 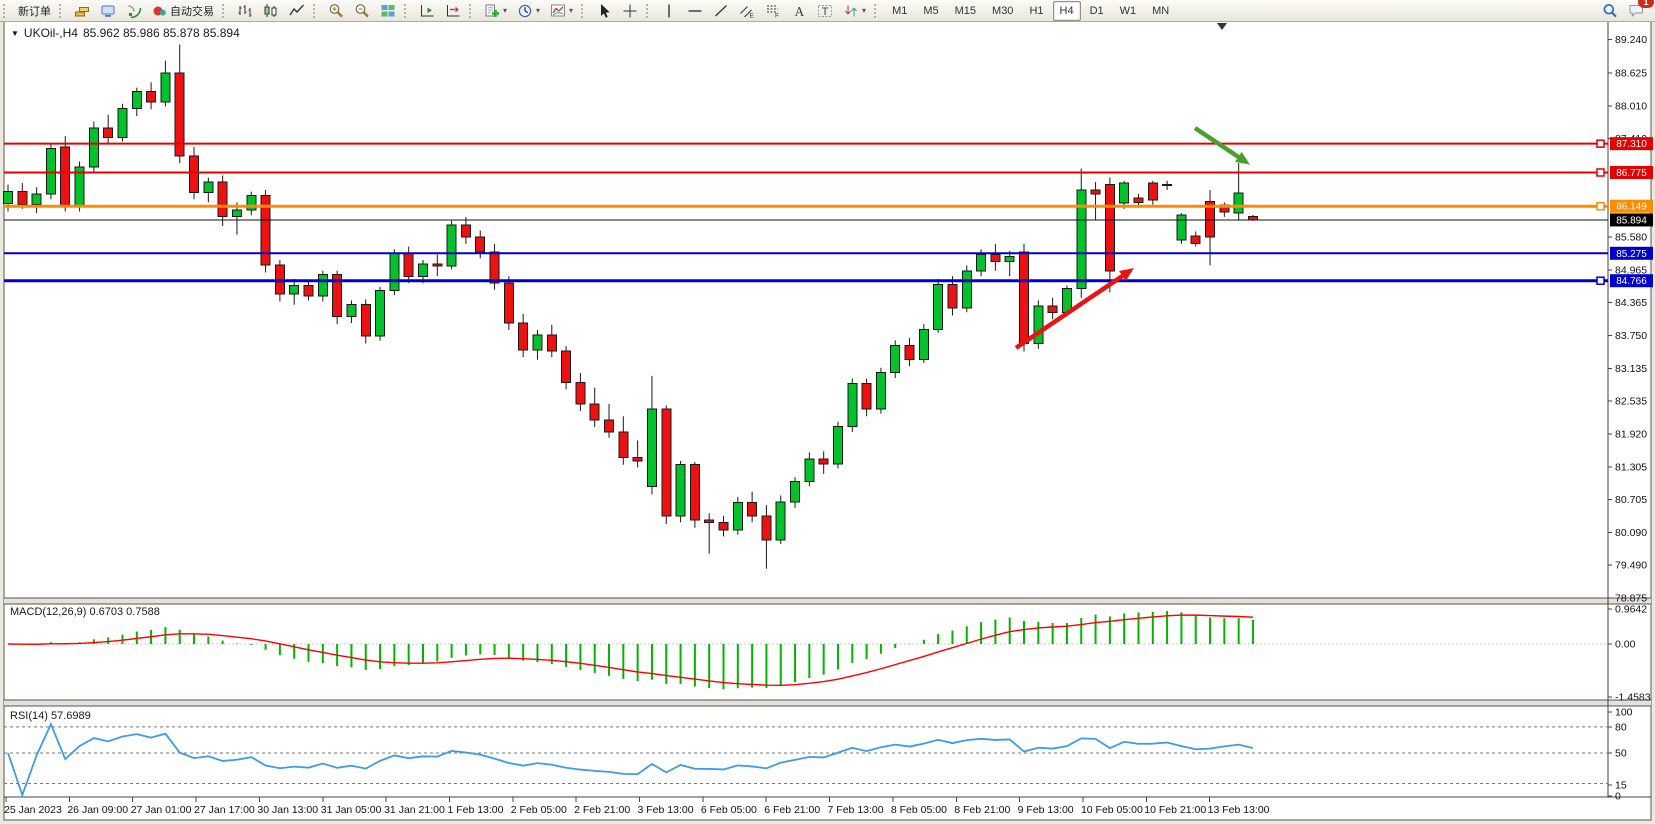 What do you see at coordinates (666, 810) in the screenshot?
I see `time-tick-label: 3 Feb 13:00` at bounding box center [666, 810].